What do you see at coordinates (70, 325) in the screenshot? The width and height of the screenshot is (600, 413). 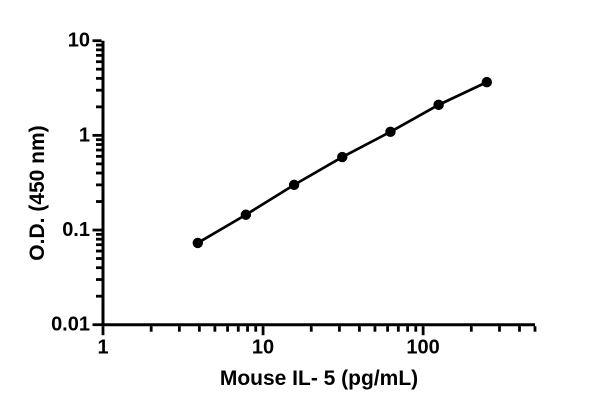 I see `y-tick-label: 0.01` at bounding box center [70, 325].